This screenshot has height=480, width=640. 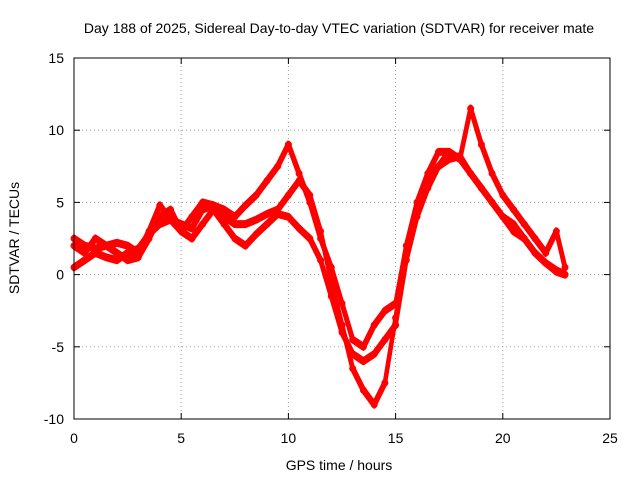 What do you see at coordinates (610, 438) in the screenshot?
I see `x-tick-label: 25` at bounding box center [610, 438].